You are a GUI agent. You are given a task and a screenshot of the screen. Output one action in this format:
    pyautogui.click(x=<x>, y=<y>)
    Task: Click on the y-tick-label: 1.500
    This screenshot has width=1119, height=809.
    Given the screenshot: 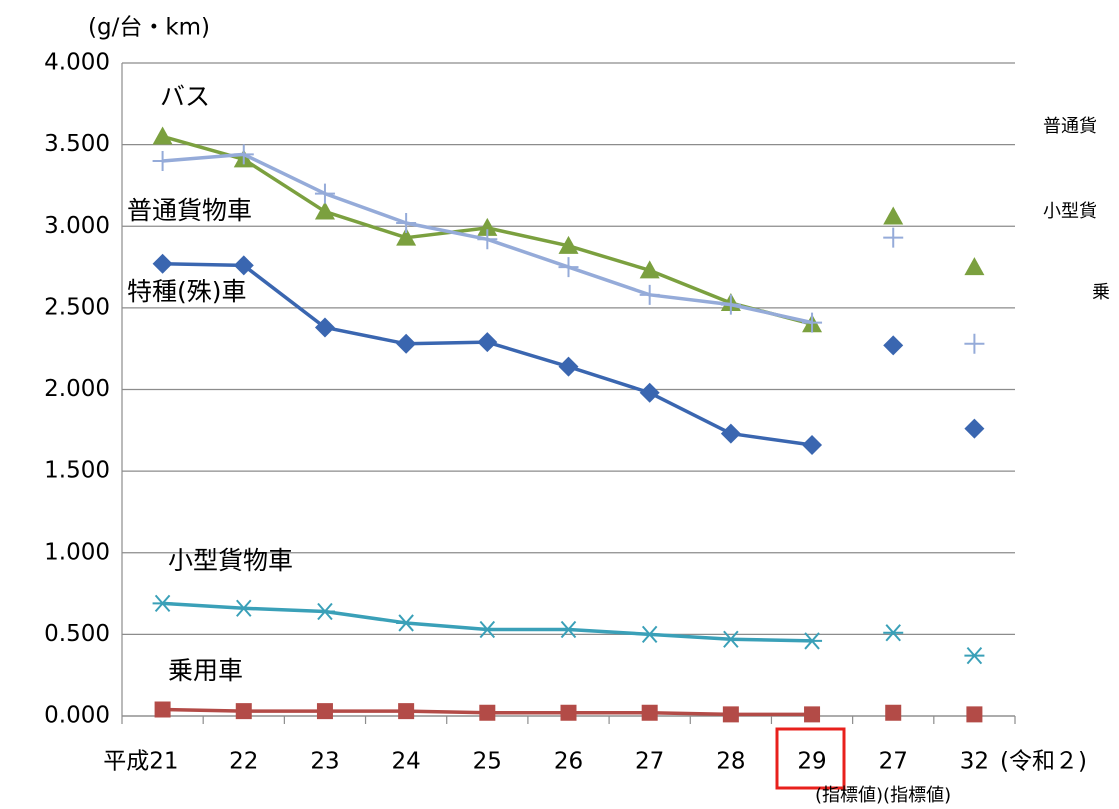 What is the action you would take?
    pyautogui.click(x=77, y=471)
    